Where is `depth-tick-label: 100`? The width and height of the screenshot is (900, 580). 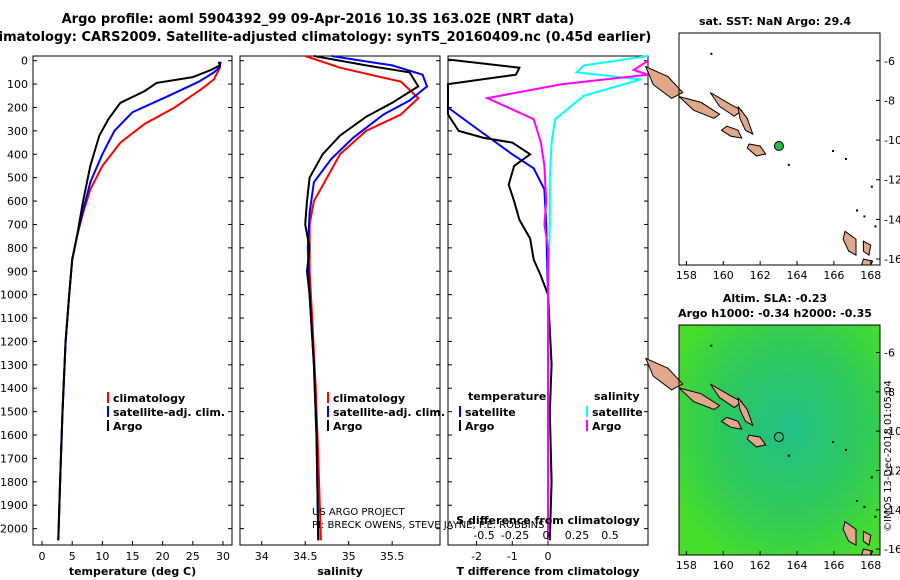
depth-tick-label: 100 is located at coordinates (17, 84).